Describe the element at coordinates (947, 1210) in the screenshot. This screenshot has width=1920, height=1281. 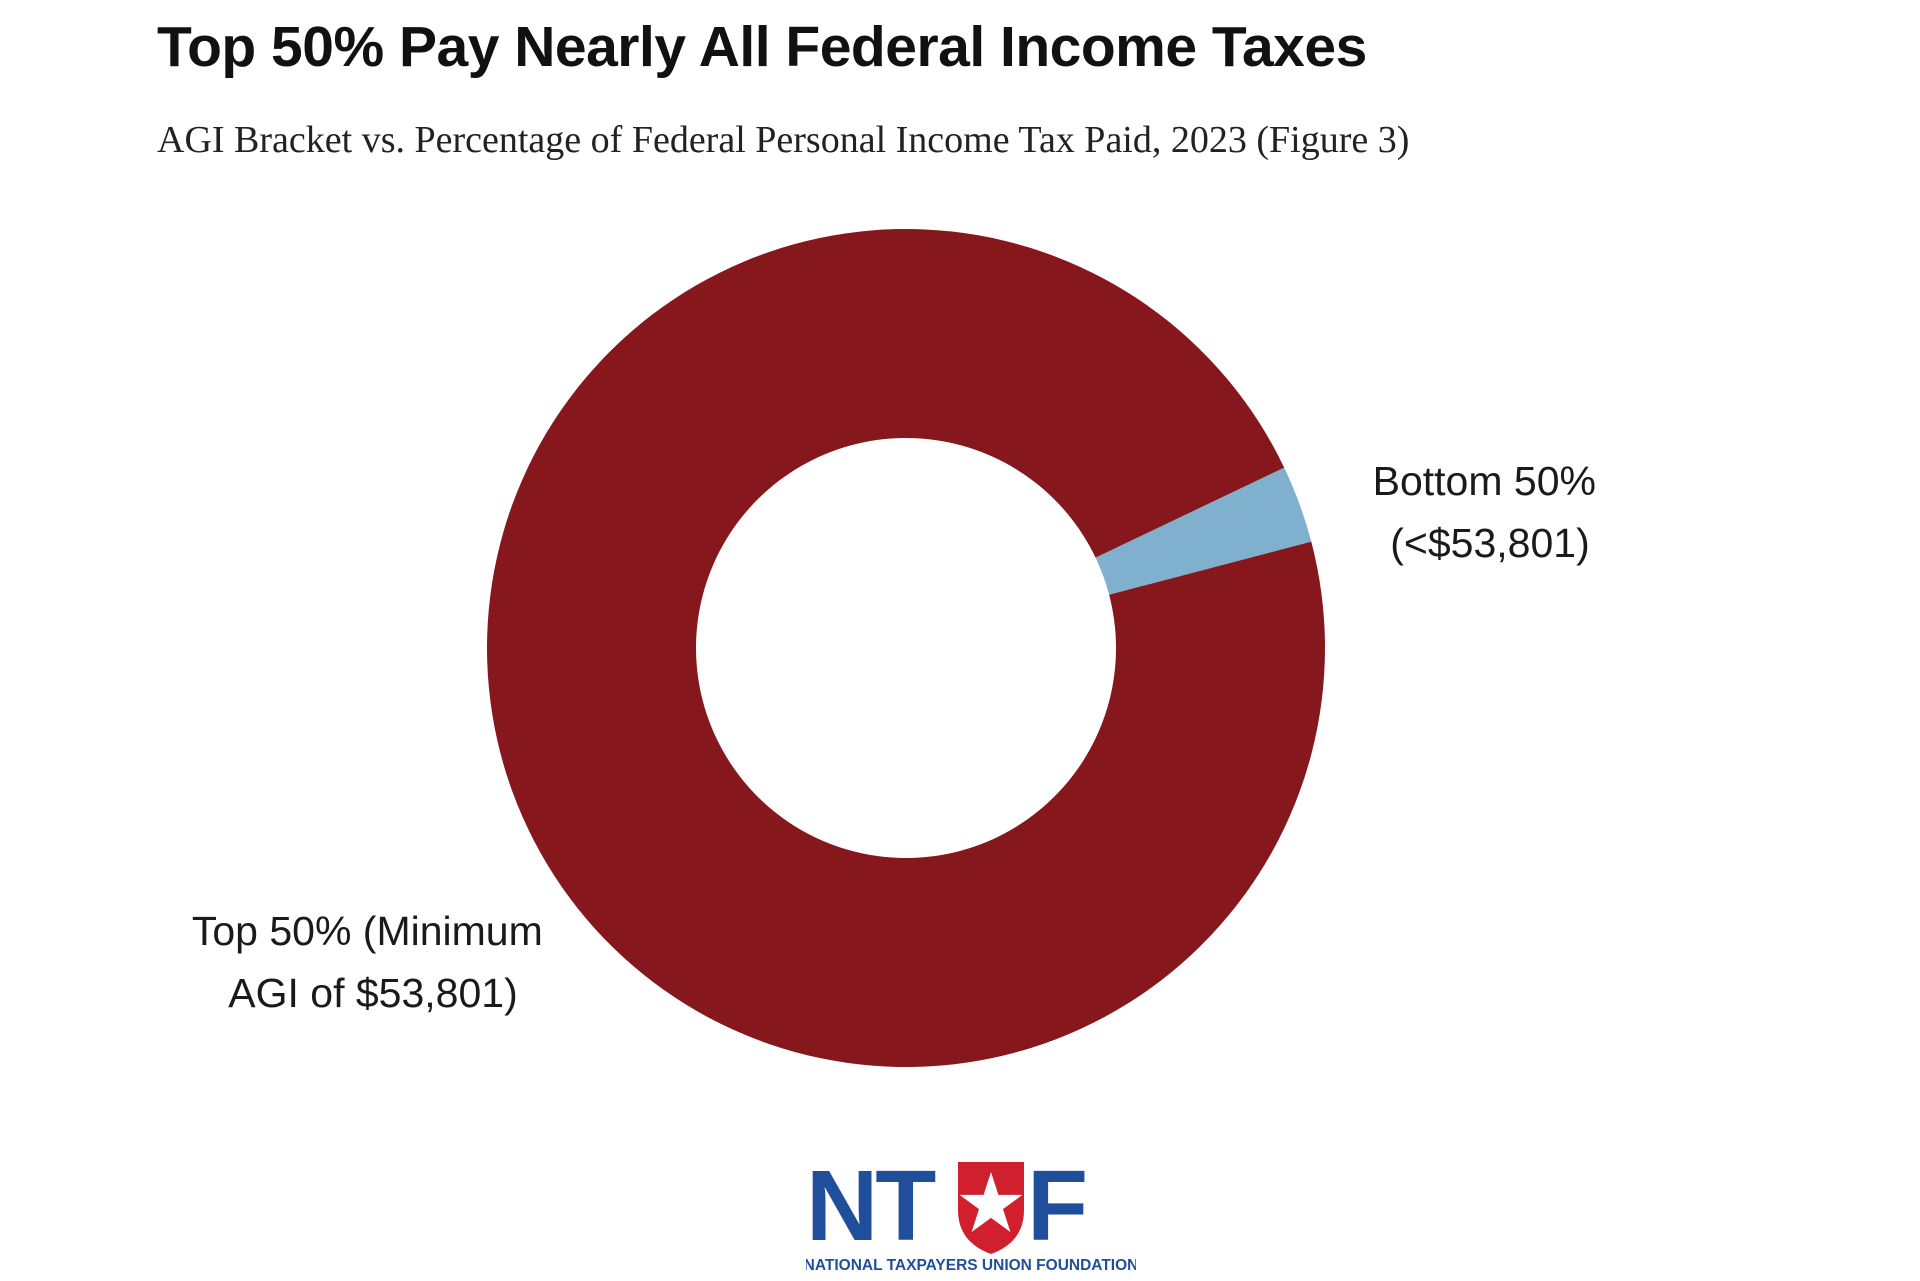
I see `ntuf-logo-letters: NT U F` at that location.